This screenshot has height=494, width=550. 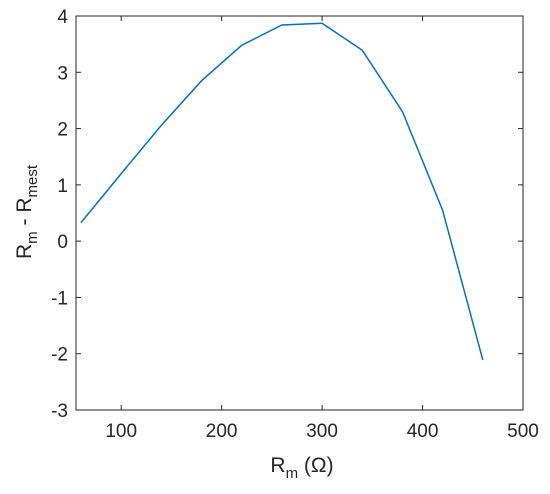 What do you see at coordinates (301, 468) in the screenshot?
I see `x-axis-label: Rm (Ω)` at bounding box center [301, 468].